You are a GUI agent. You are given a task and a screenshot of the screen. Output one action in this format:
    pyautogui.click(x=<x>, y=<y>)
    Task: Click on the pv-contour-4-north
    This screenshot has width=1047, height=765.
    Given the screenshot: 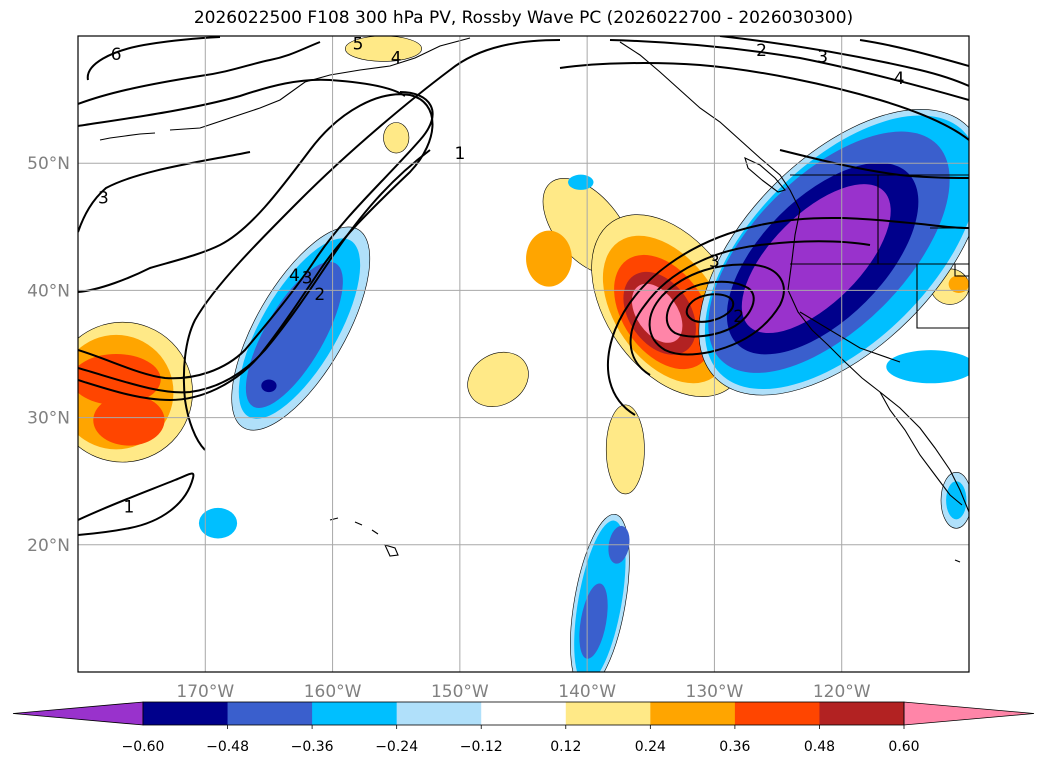 What is the action you would take?
    pyautogui.click(x=242, y=102)
    